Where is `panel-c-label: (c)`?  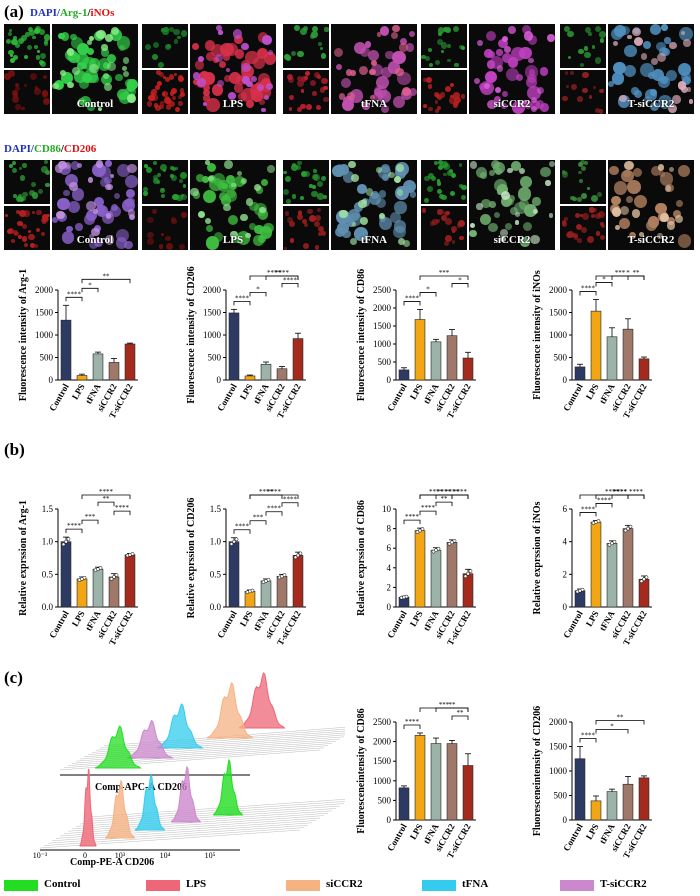
panel-c-label: (c) is located at coordinates (13, 677).